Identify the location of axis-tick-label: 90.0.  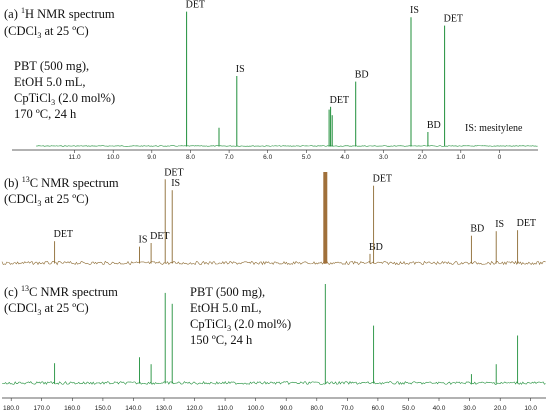
(286, 408).